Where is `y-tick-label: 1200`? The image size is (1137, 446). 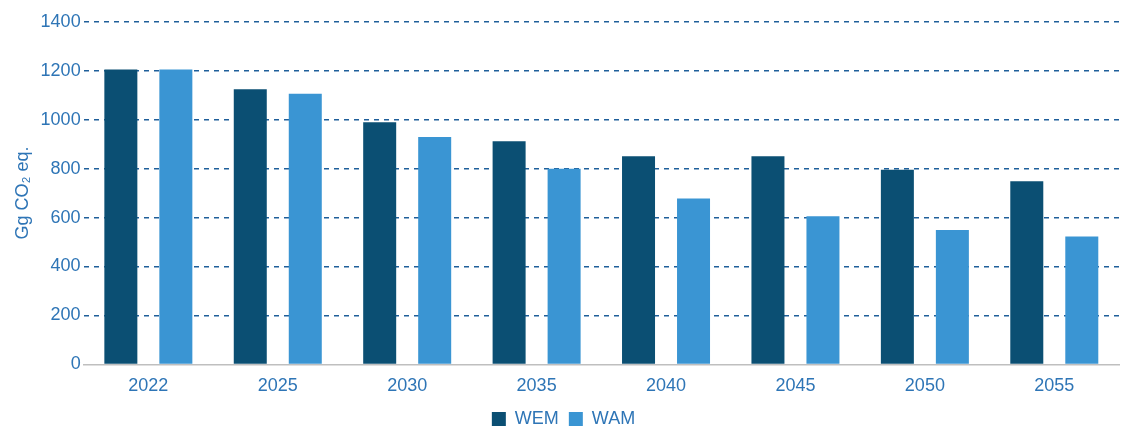 y-tick-label: 1200 is located at coordinates (60, 69).